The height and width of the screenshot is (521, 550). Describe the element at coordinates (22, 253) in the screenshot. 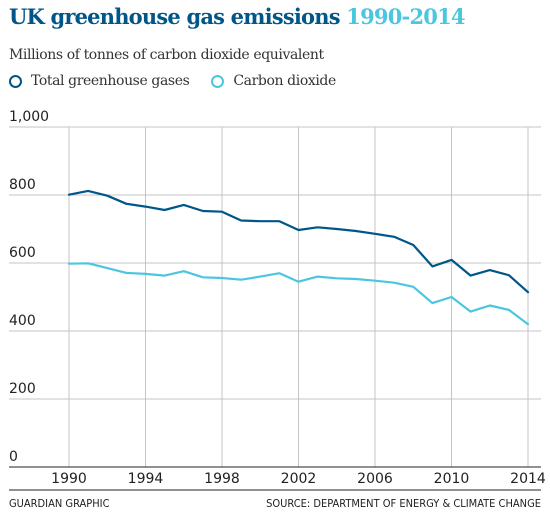

I see `y-tick-label: 600` at that location.